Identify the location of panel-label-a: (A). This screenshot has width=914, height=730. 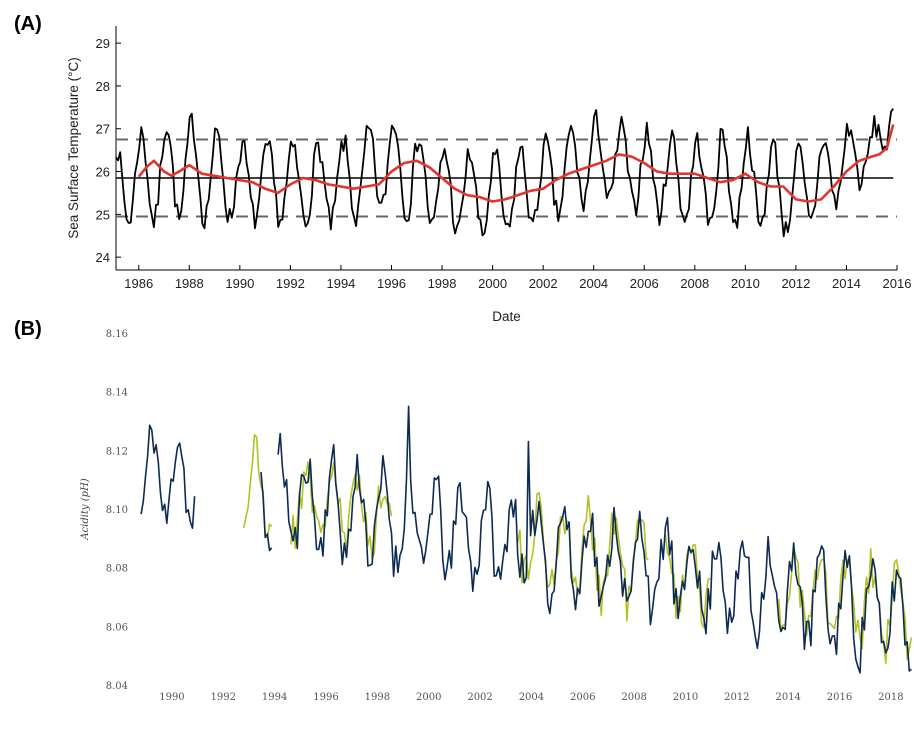
(28, 24).